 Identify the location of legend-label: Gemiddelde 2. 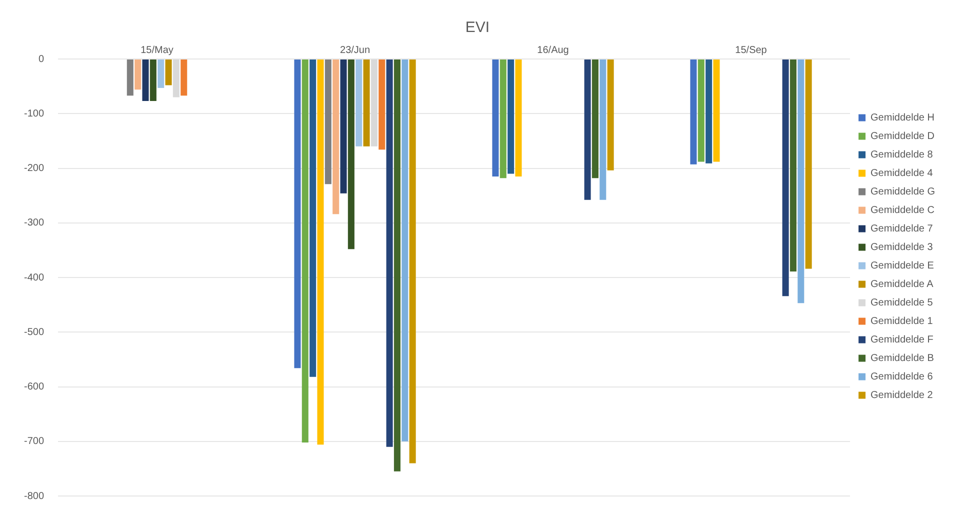
(902, 395).